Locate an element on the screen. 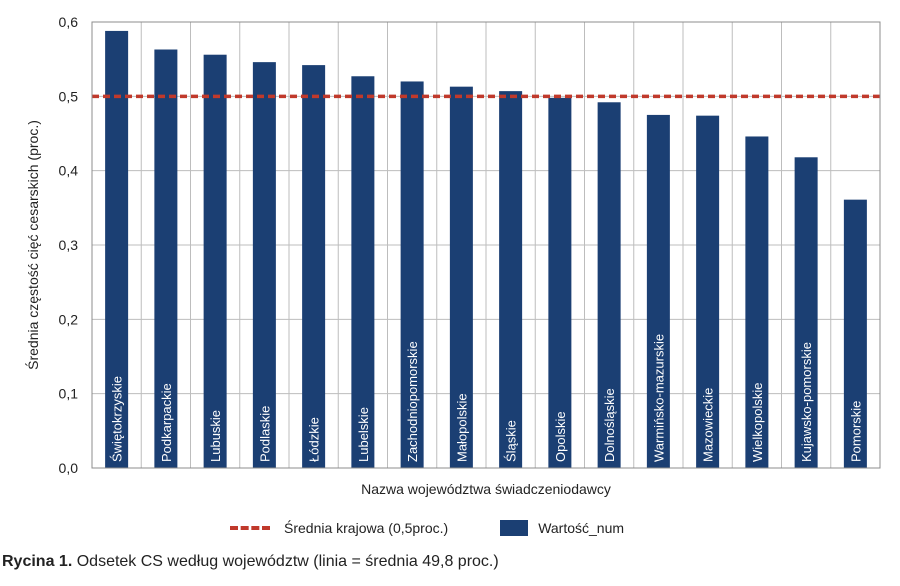 Image resolution: width=900 pixels, height=586 pixels. y-tick-label: 0,1 is located at coordinates (69, 394).